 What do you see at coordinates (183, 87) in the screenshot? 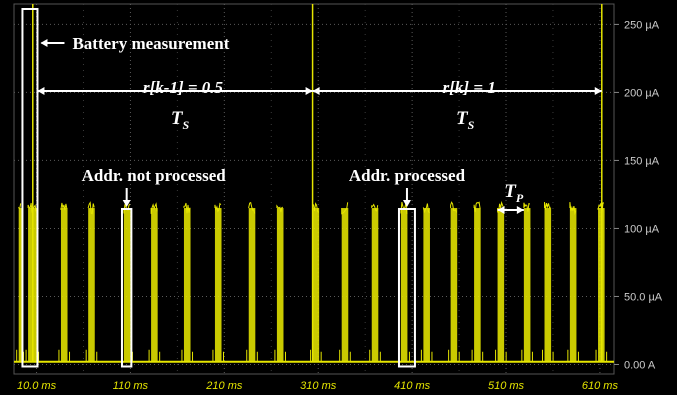
I see `ratio-left-label: r[k-1] = 0.5` at bounding box center [183, 87].